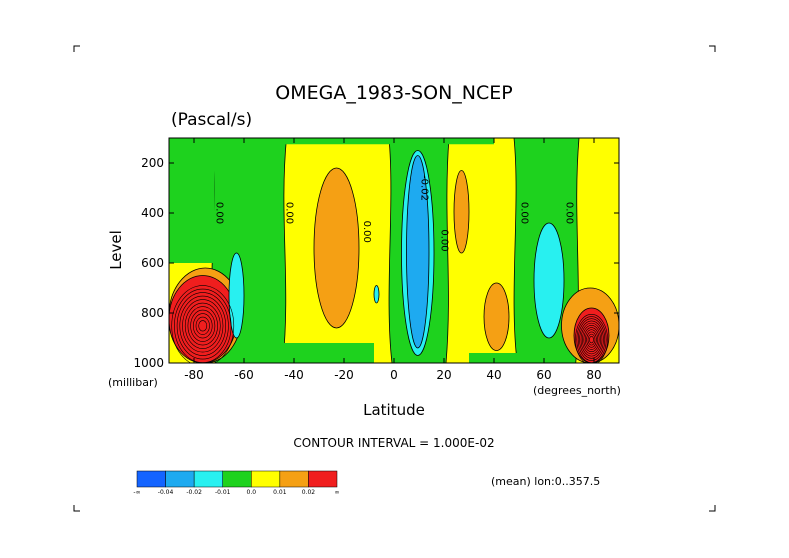  I want to click on y-unit-label: (millibar), so click(133, 382).